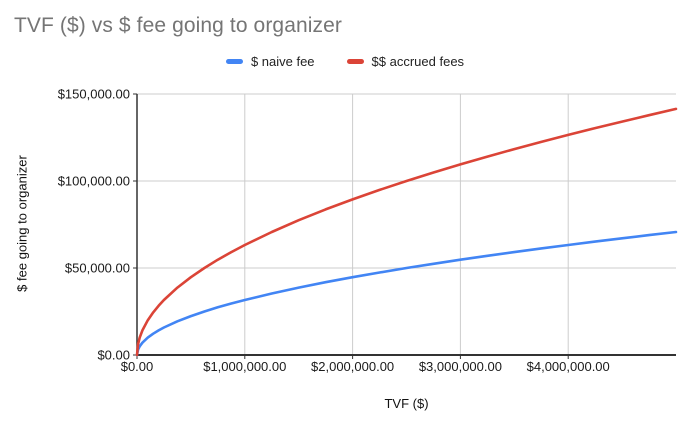 This screenshot has width=690, height=423. Describe the element at coordinates (94, 94) in the screenshot. I see `y-tick-label: $150,000.00` at that location.